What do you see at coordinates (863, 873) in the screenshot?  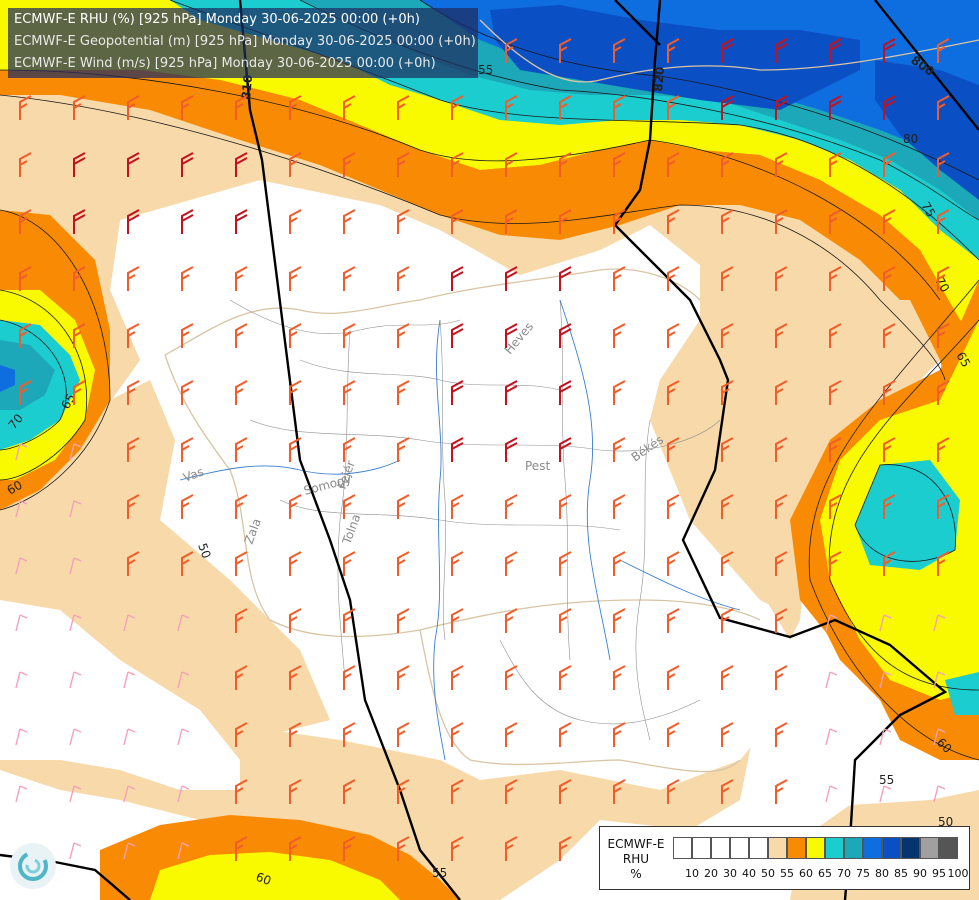 I see `legend-tick: 75` at bounding box center [863, 873].